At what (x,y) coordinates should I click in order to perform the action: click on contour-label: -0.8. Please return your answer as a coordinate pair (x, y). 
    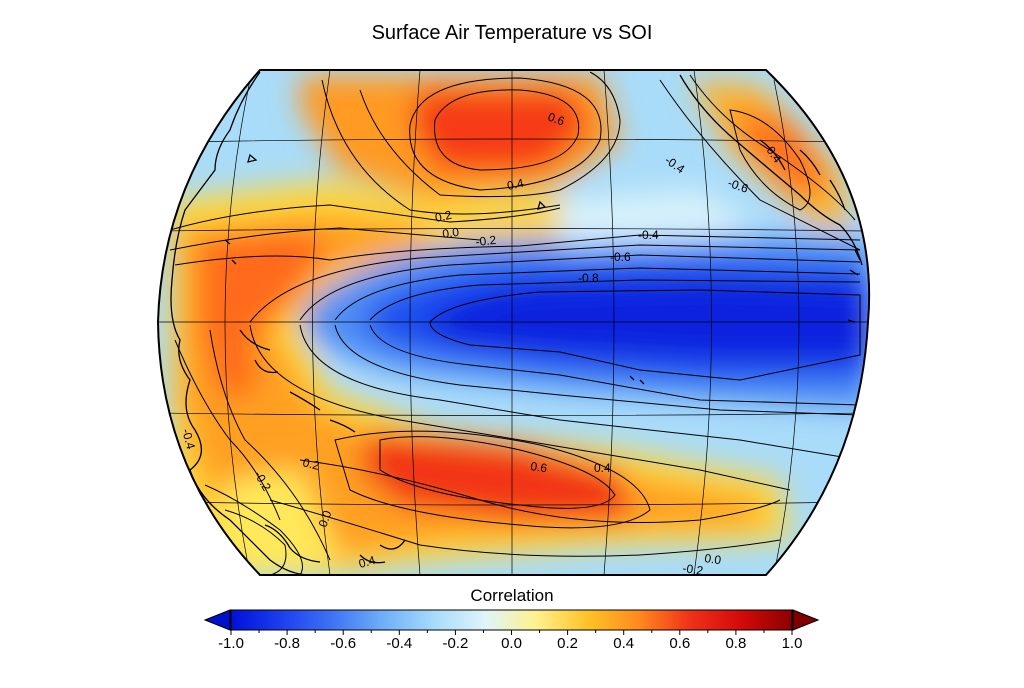
    Looking at the image, I should click on (588, 278).